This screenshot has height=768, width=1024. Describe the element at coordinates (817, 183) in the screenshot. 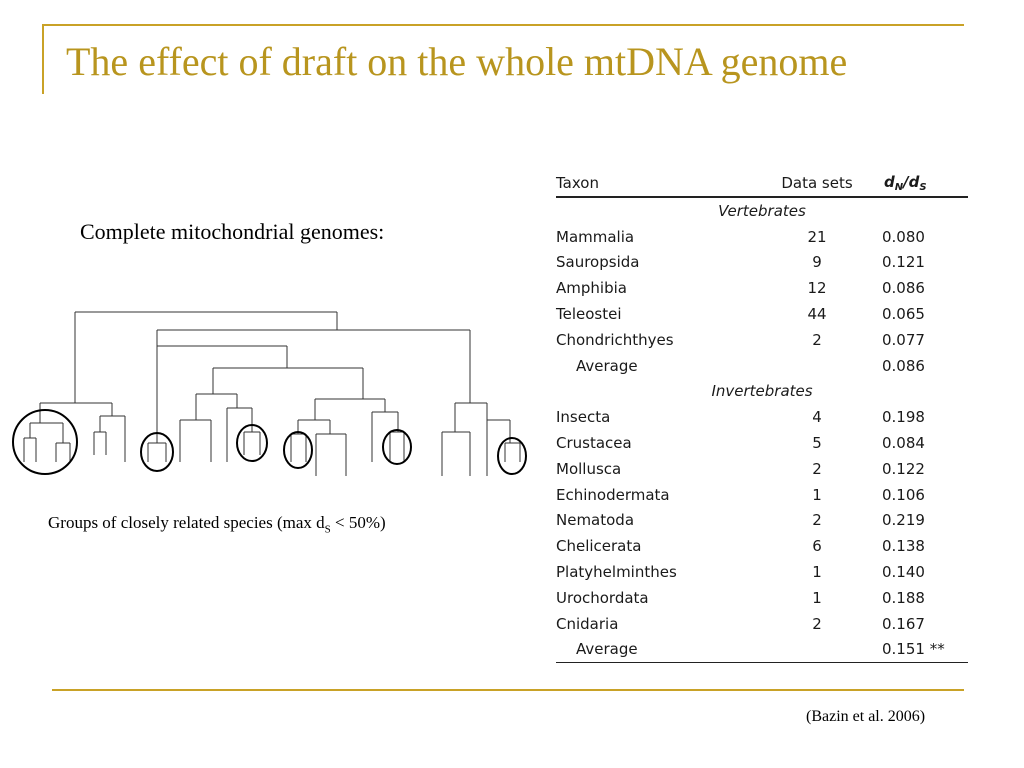

I see `header-data-sets: Data sets` at that location.